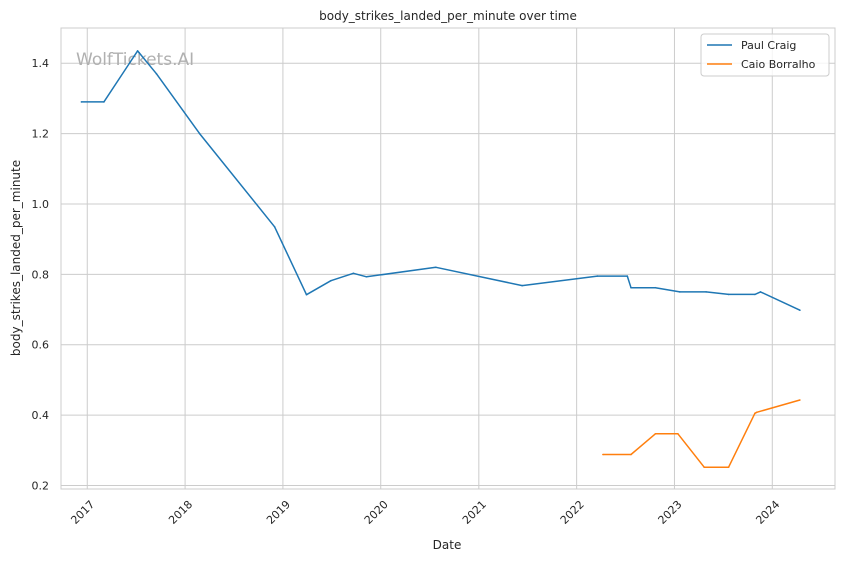 This screenshot has width=844, height=561. Describe the element at coordinates (16, 258) in the screenshot. I see `y-axis-label: body_strikes_landed_per_minute` at that location.